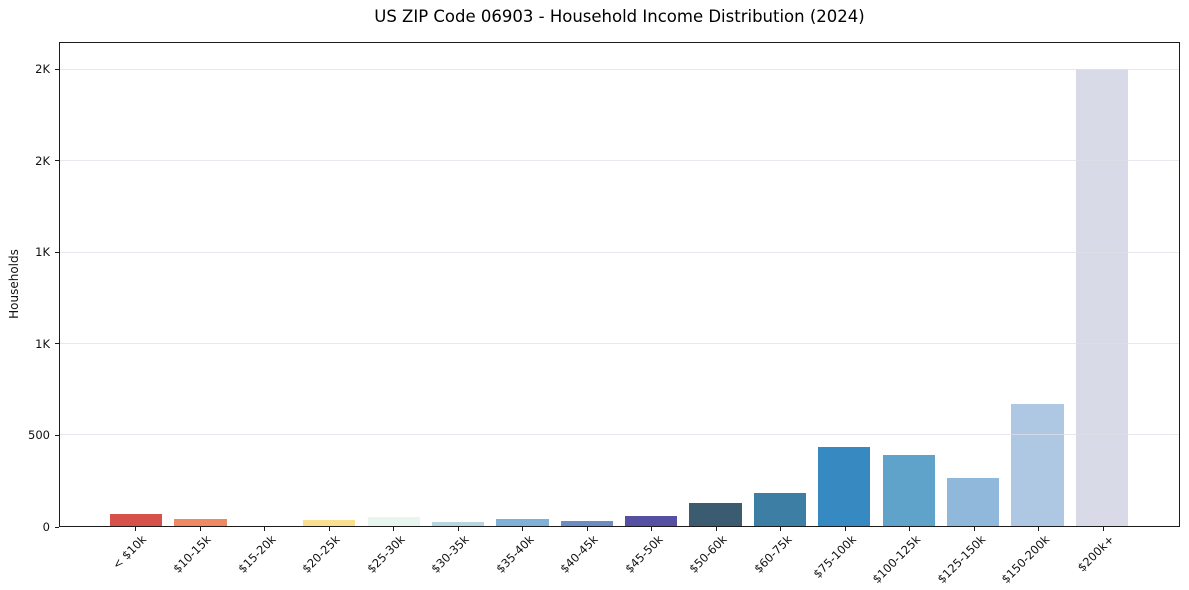  Describe the element at coordinates (136, 520) in the screenshot. I see `bar-< $10k` at that location.